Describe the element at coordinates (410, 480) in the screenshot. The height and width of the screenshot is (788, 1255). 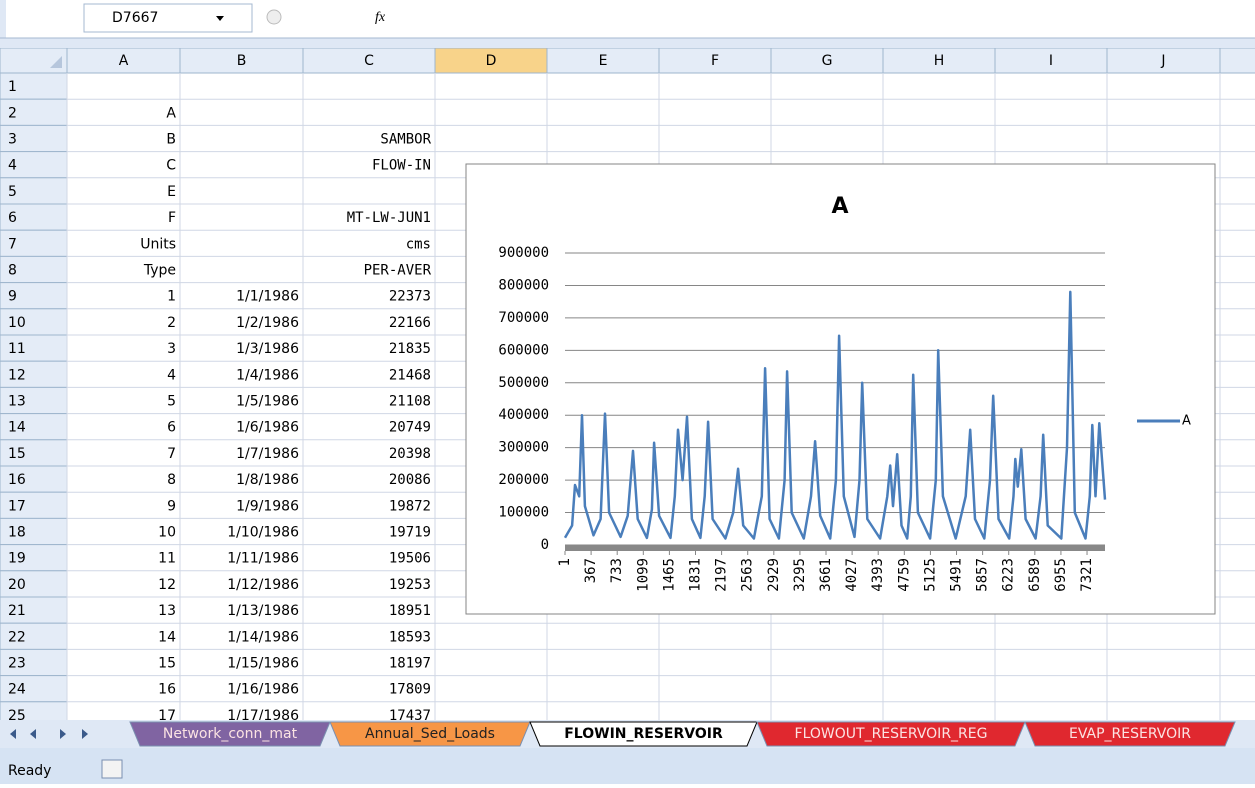
I see `cell-text: 20086` at that location.